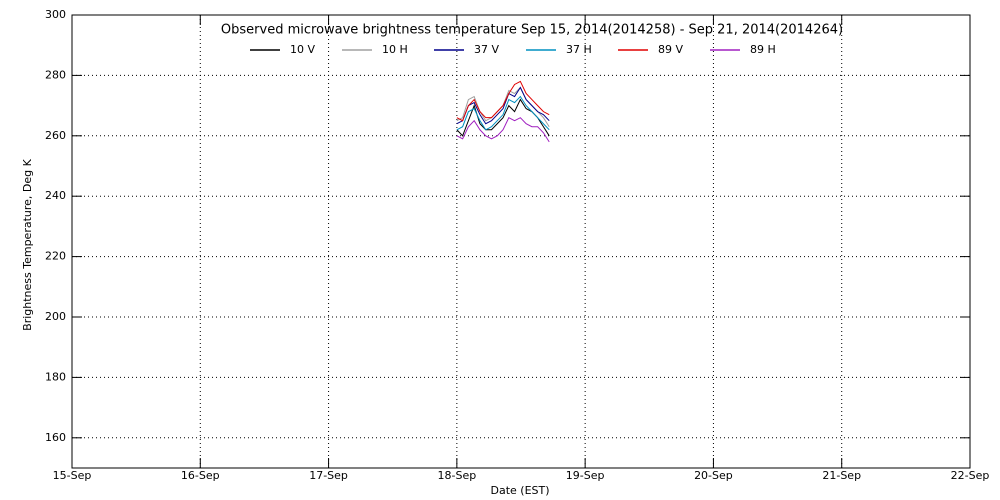  What do you see at coordinates (55, 74) in the screenshot?
I see `y-tick-label: 280` at bounding box center [55, 74].